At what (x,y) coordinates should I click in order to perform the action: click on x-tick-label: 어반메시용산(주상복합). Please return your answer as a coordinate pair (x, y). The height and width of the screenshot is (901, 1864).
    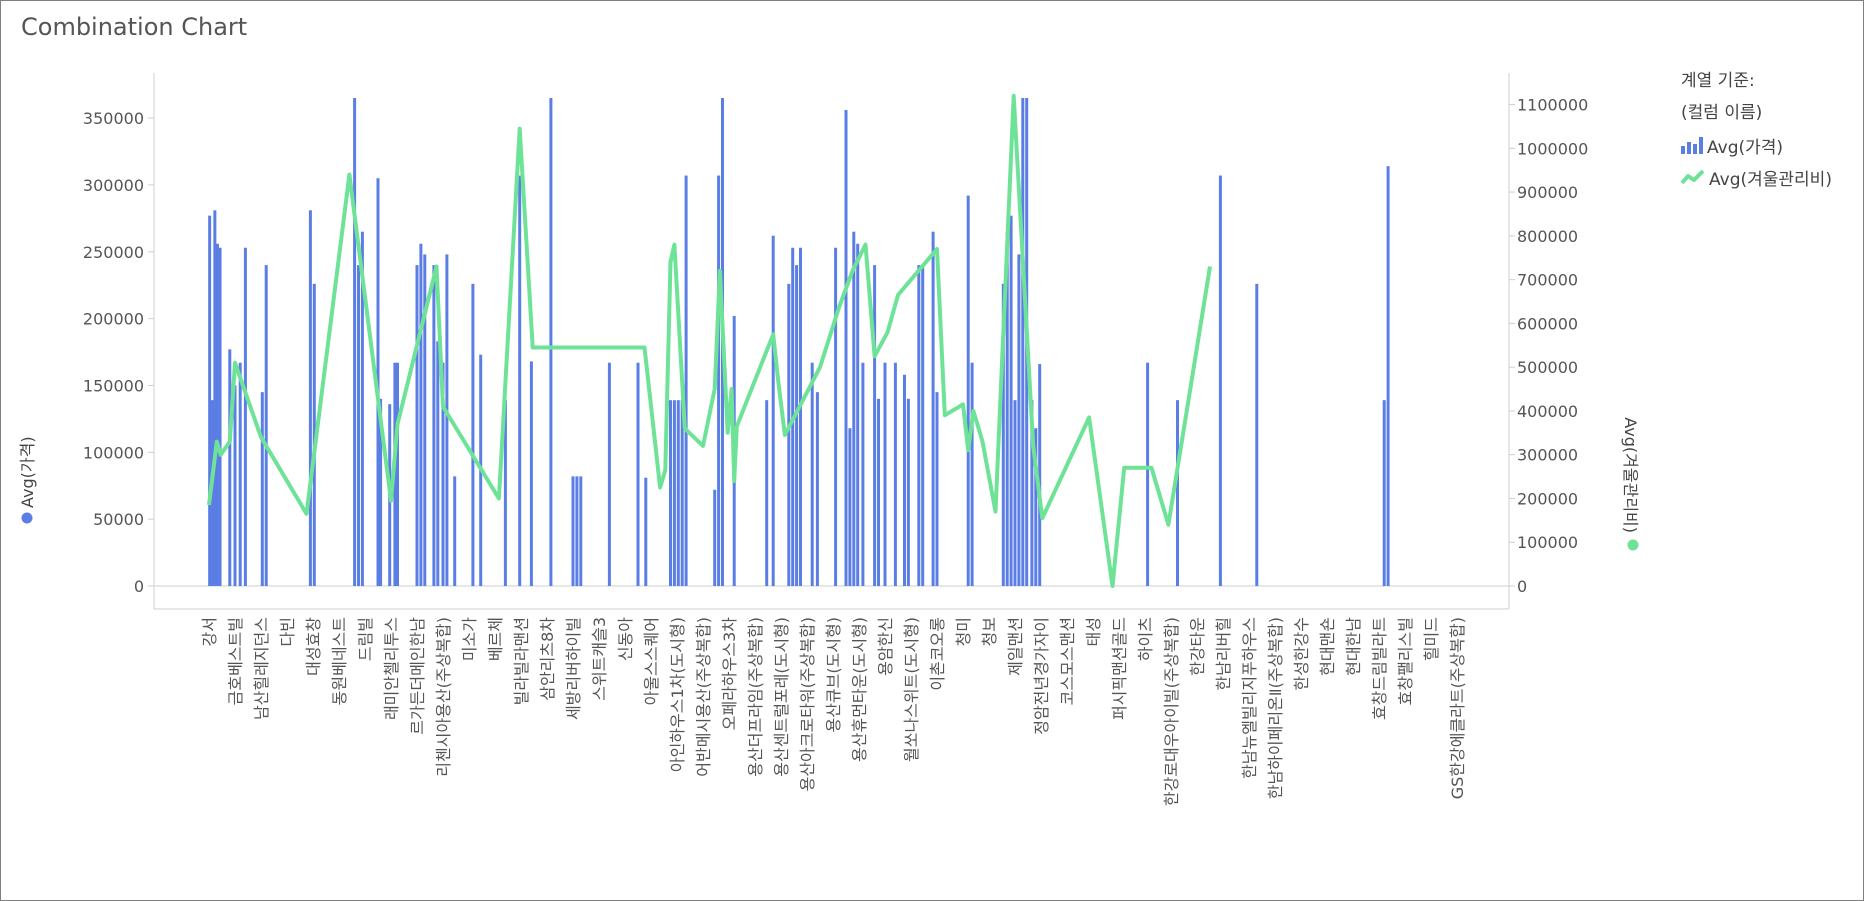
    Looking at the image, I should click on (703, 697).